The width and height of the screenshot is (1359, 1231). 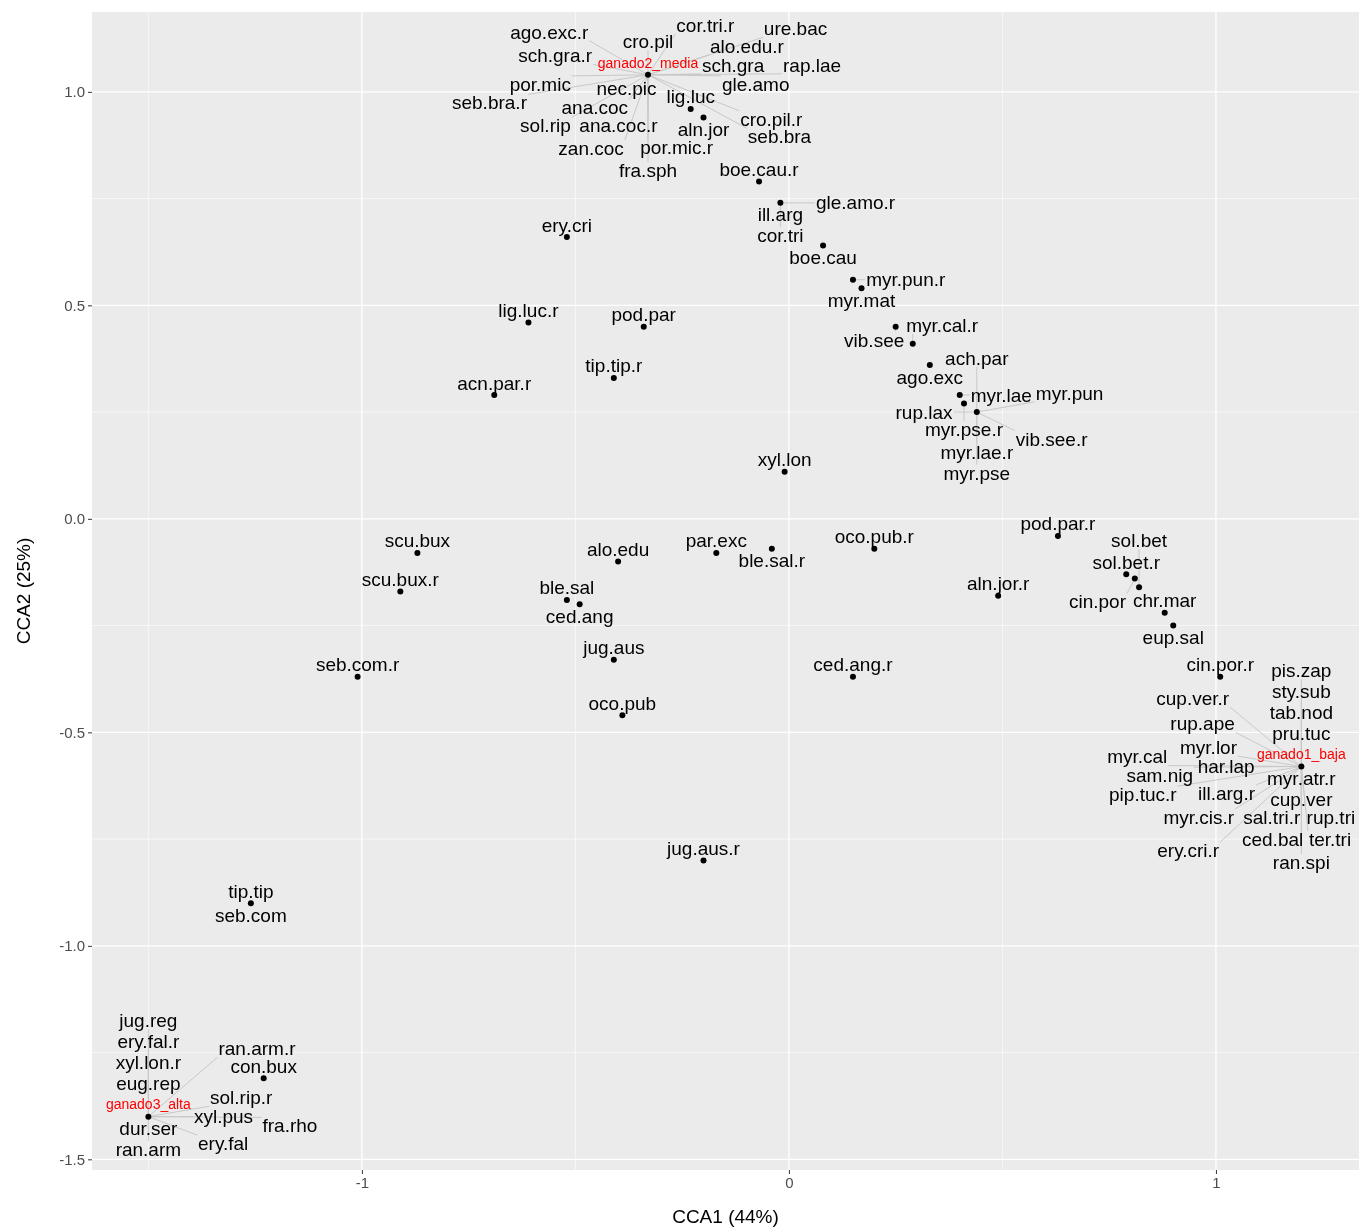 What do you see at coordinates (855, 203) in the screenshot?
I see `annotation: gle.amo.r` at bounding box center [855, 203].